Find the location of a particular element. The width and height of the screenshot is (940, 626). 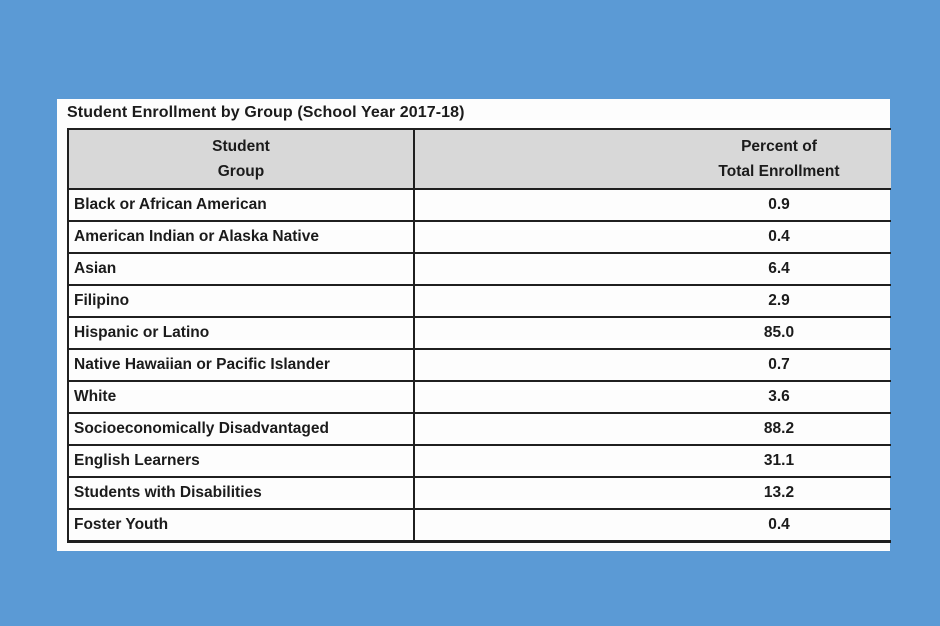

percent-cell: 31.1 is located at coordinates (652, 461).